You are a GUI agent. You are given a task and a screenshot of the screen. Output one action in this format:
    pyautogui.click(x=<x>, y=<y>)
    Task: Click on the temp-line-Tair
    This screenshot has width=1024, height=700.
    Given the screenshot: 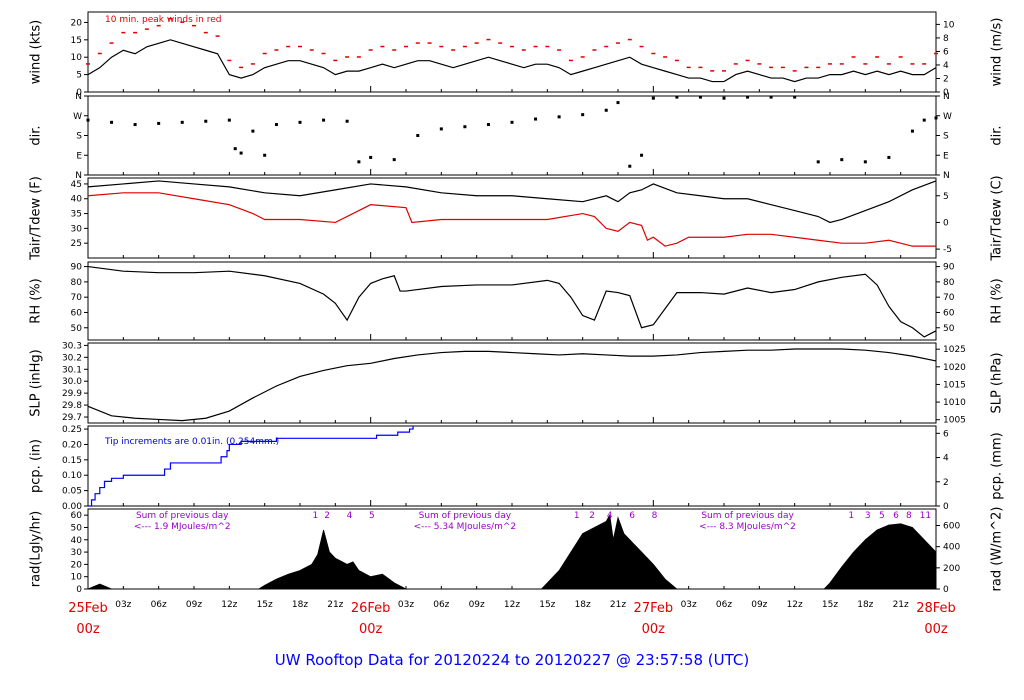 What is the action you would take?
    pyautogui.click(x=512, y=202)
    